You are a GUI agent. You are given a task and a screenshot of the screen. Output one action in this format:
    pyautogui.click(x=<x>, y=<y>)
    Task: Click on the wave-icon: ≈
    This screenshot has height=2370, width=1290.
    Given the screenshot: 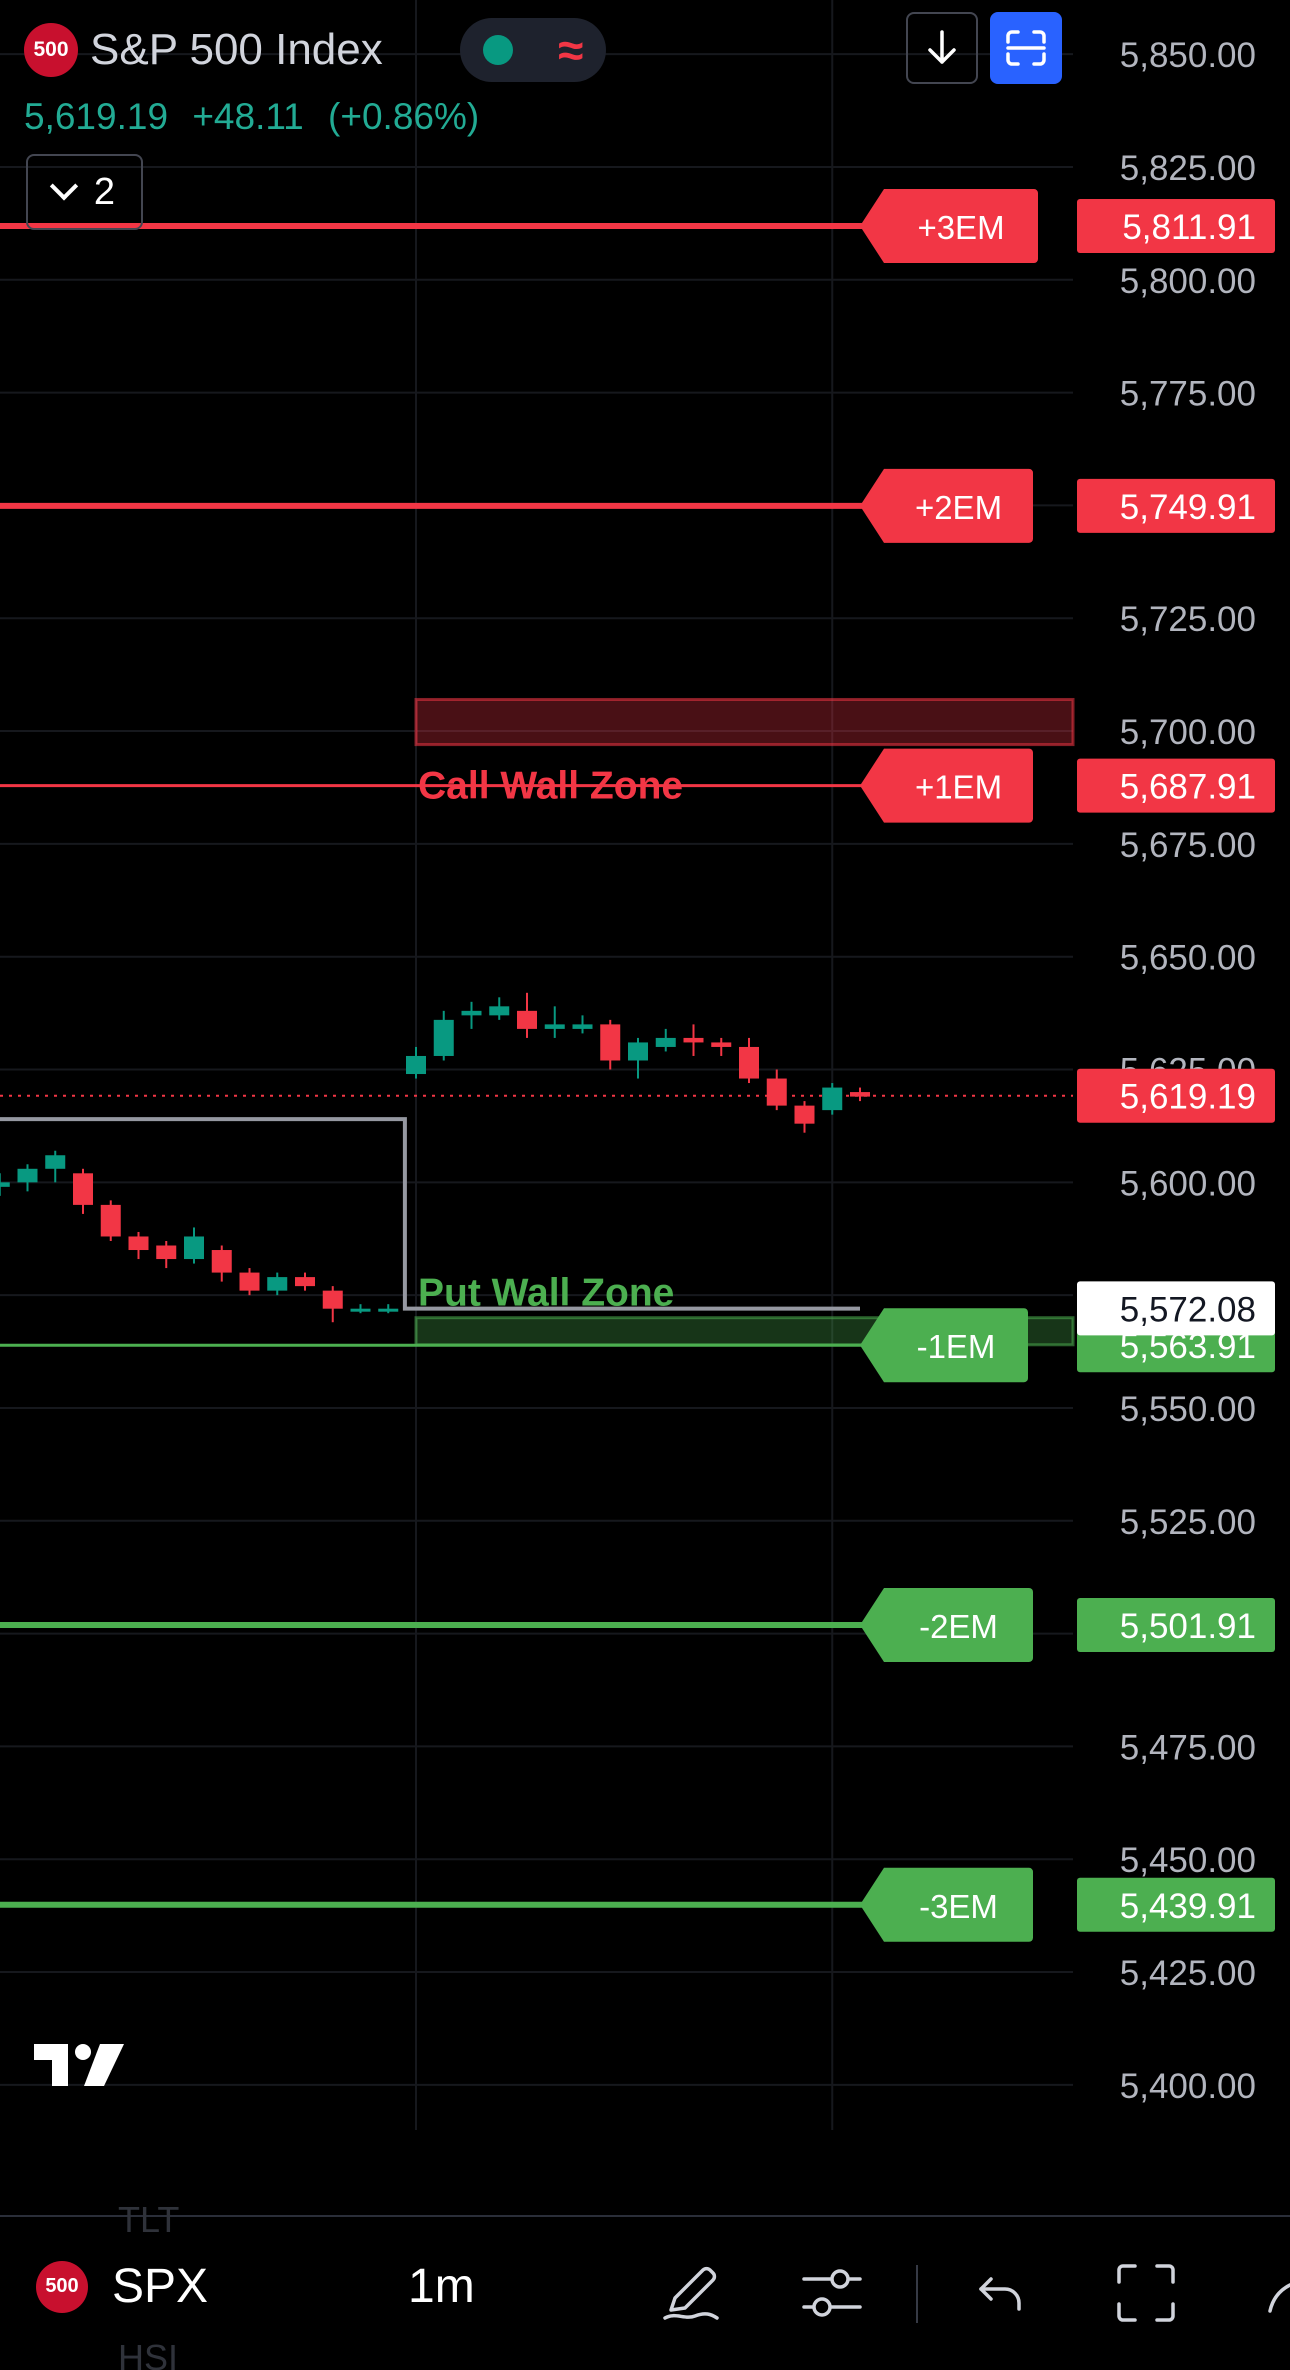 What is the action you would take?
    pyautogui.click(x=571, y=50)
    